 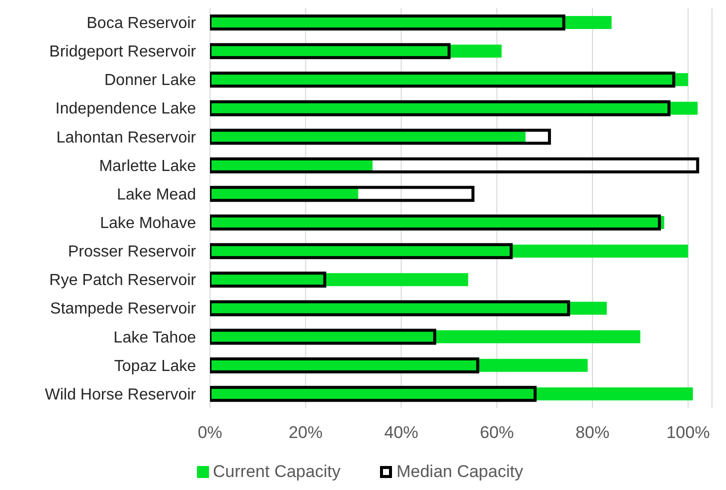 What do you see at coordinates (401, 432) in the screenshot?
I see `x-tick-label: 40%` at bounding box center [401, 432].